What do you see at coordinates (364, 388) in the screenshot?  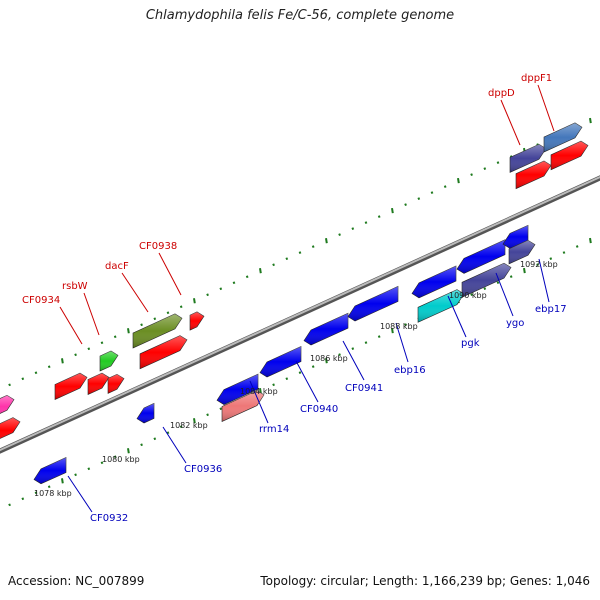 I see `gene-label: CF0941` at bounding box center [364, 388].